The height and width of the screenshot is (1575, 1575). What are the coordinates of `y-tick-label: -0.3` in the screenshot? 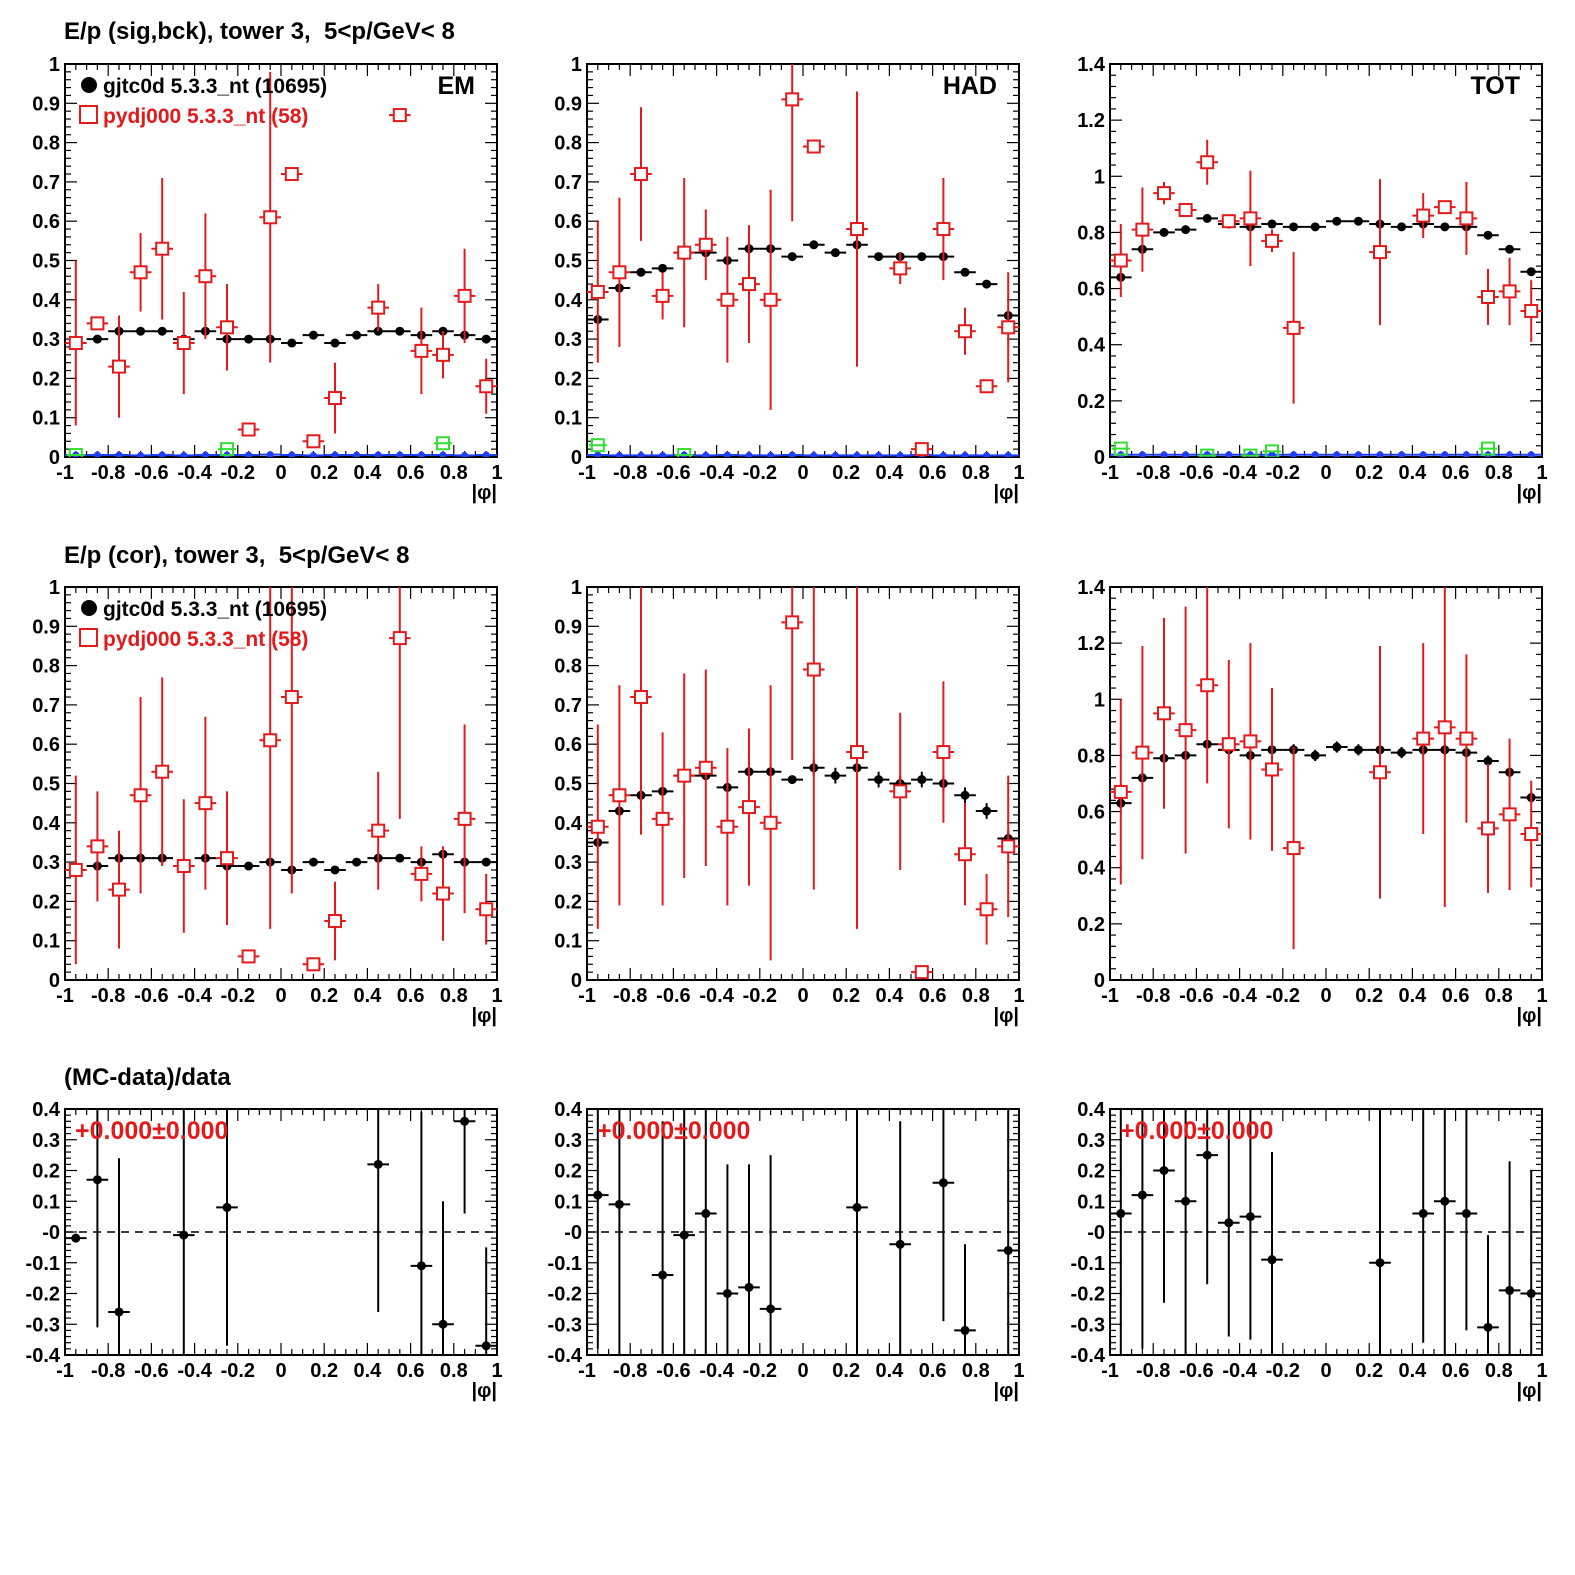 It's located at (565, 1325).